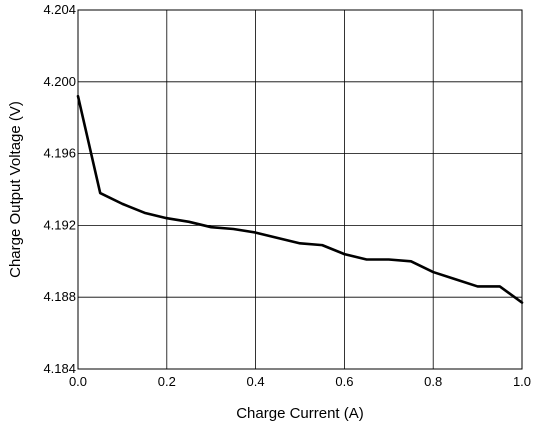 The height and width of the screenshot is (427, 534). Describe the element at coordinates (300, 413) in the screenshot. I see `x-axis-title: Charge Current (A)` at that location.